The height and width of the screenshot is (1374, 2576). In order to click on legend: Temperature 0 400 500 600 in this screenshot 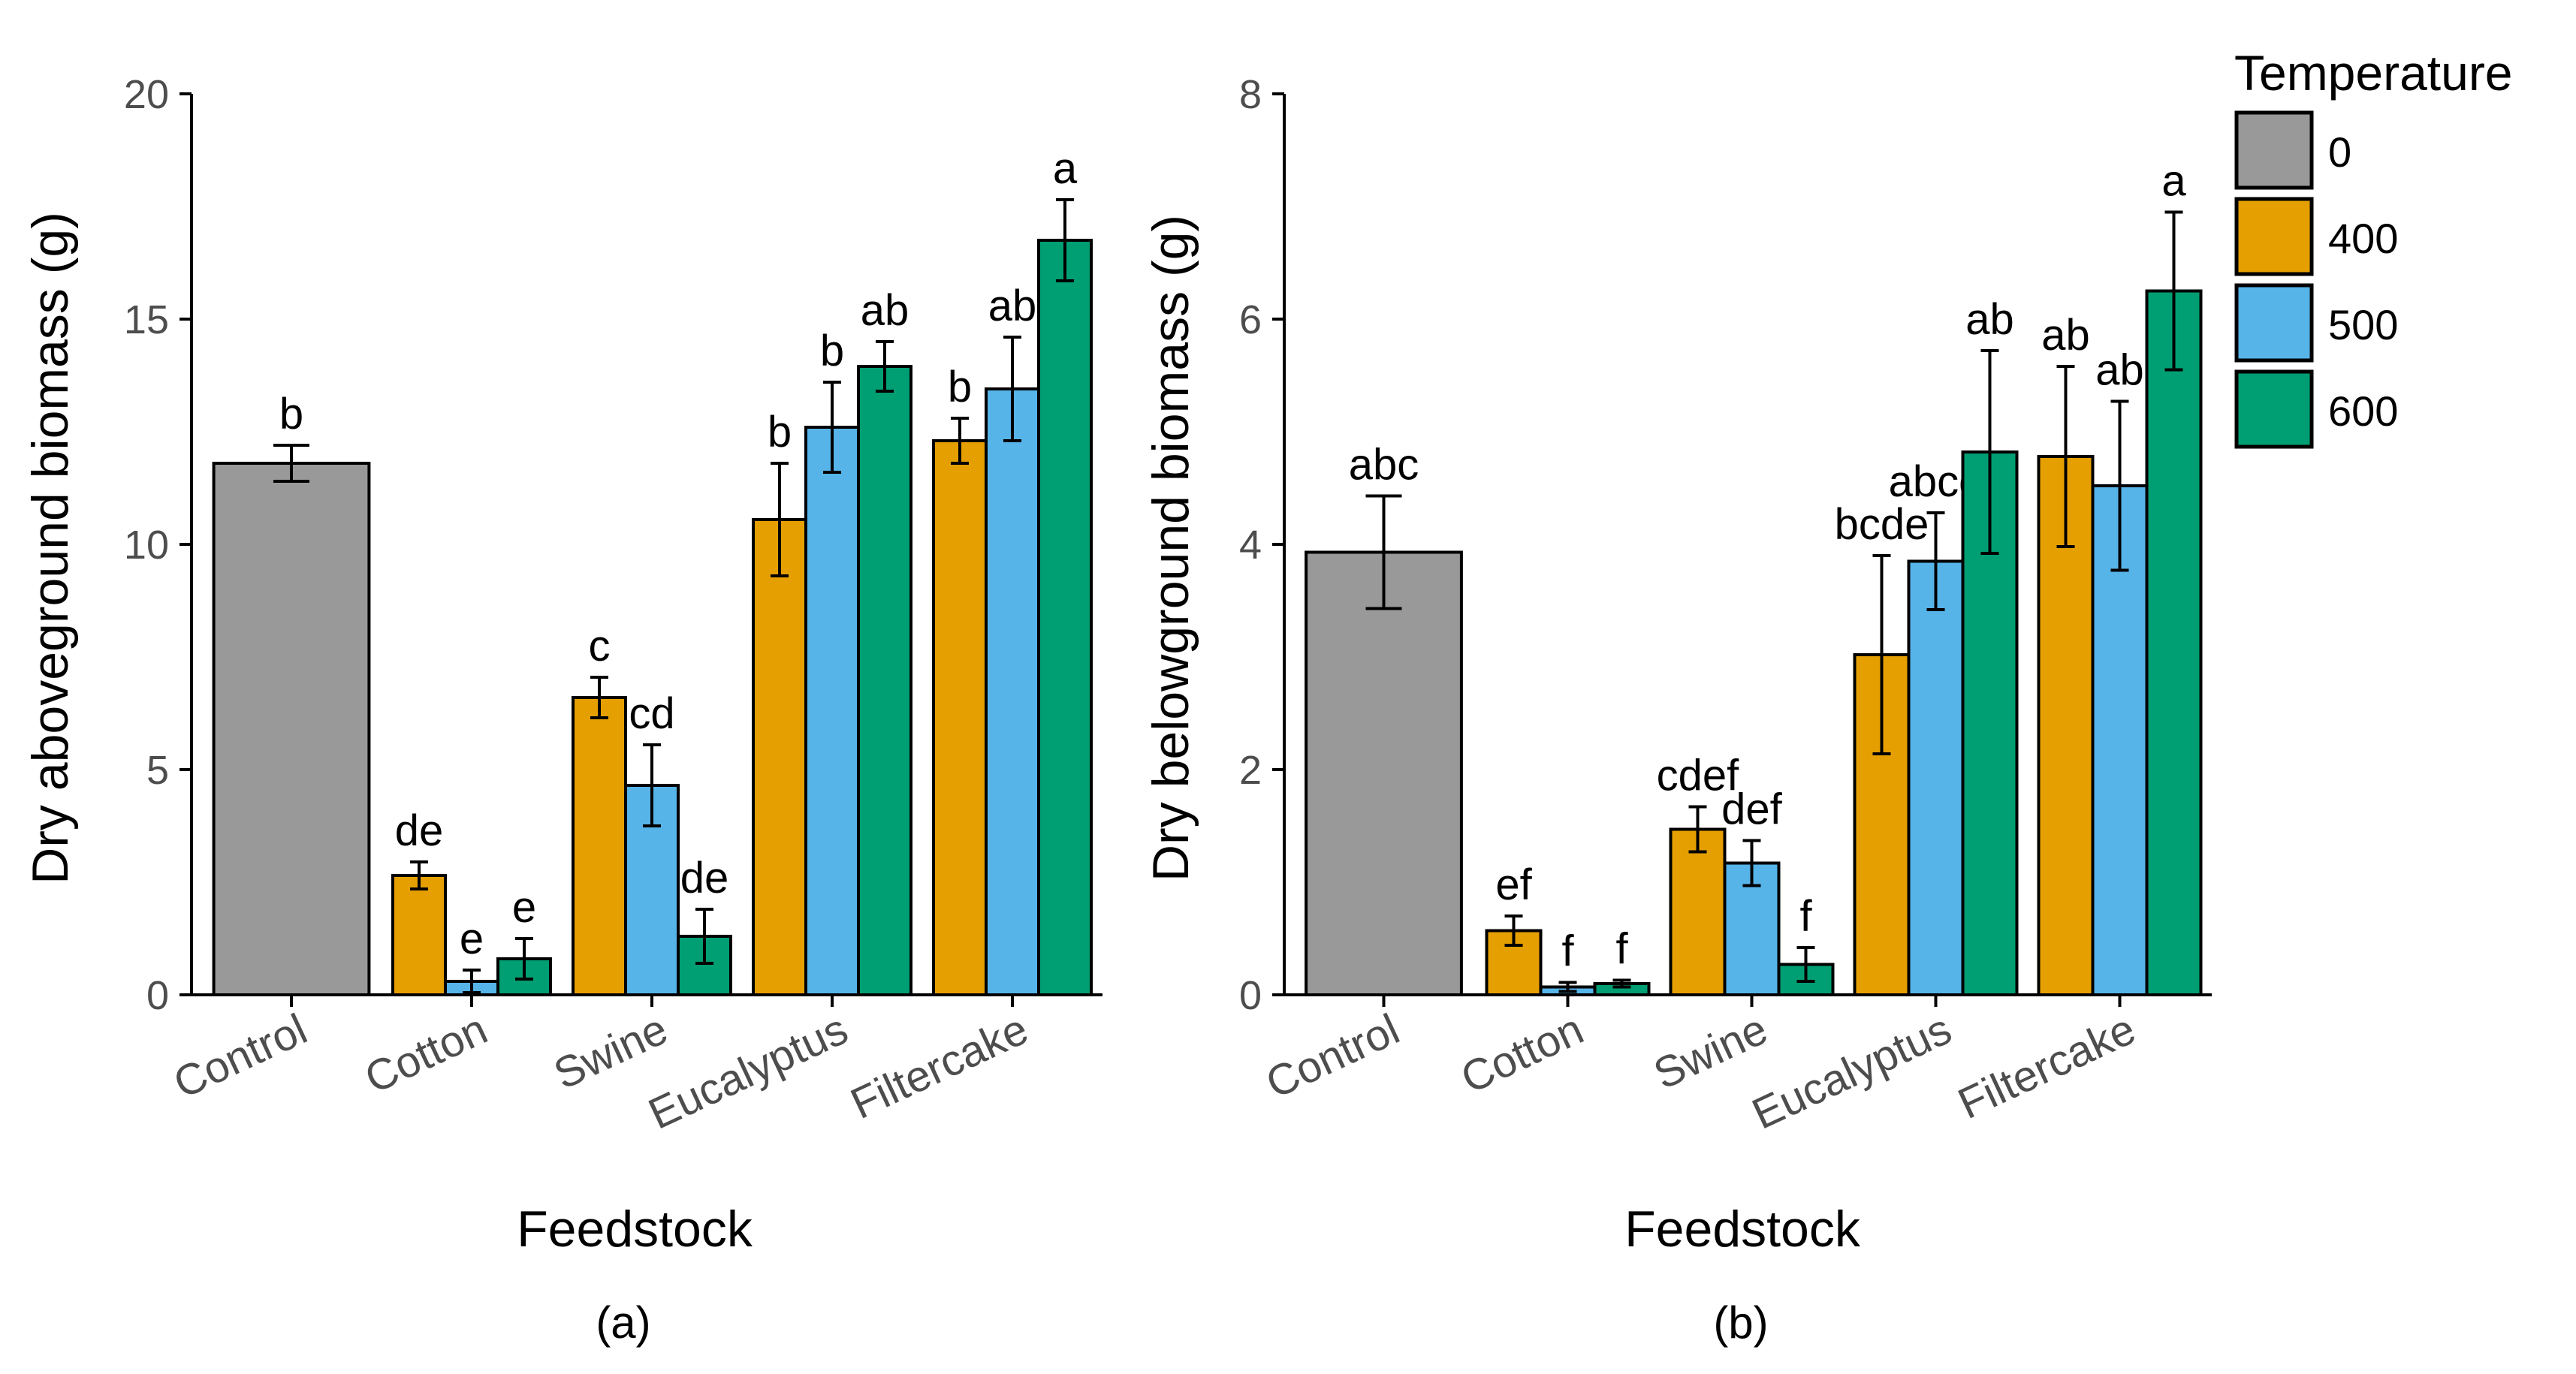, I will do `click(2373, 247)`.